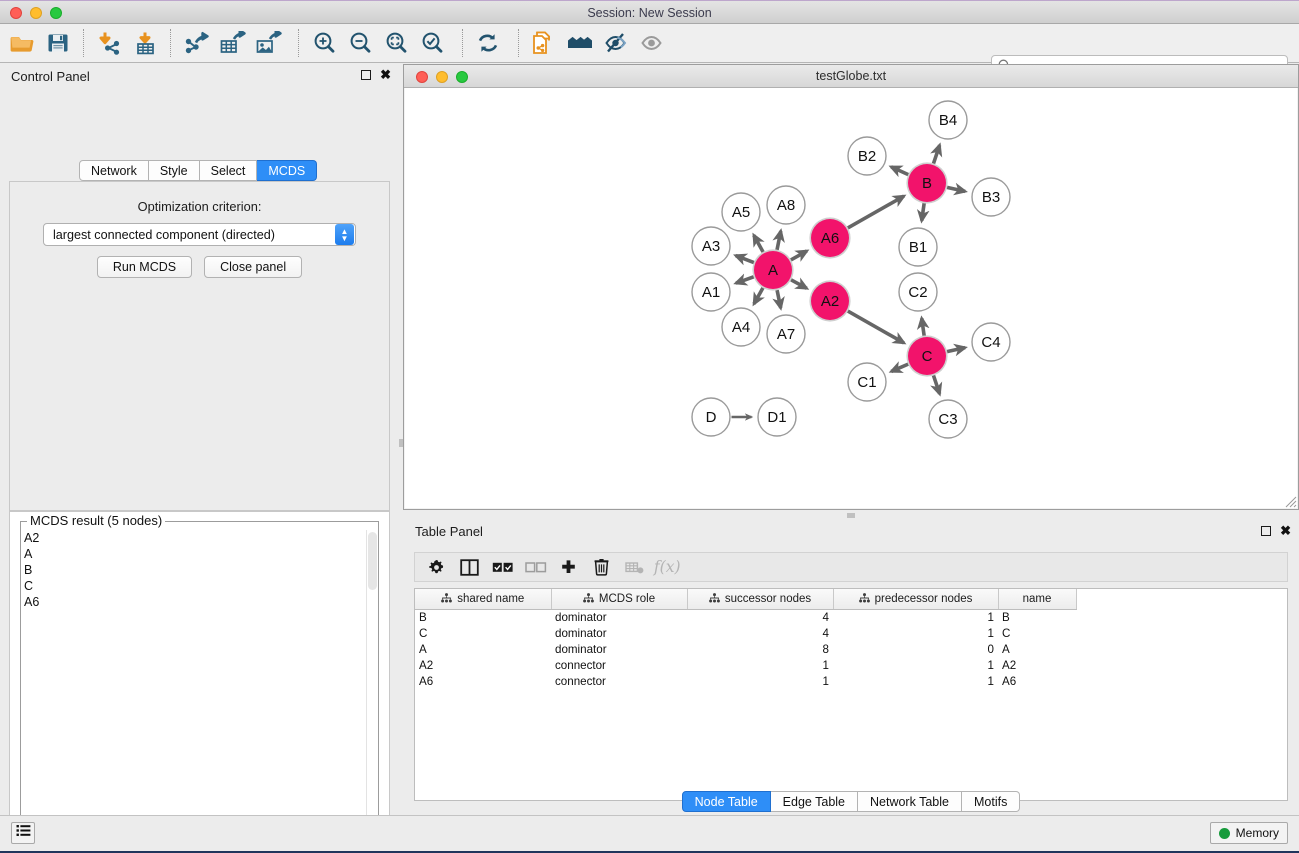 This screenshot has width=1299, height=853. I want to click on graph-node-C1: C1, so click(867, 382).